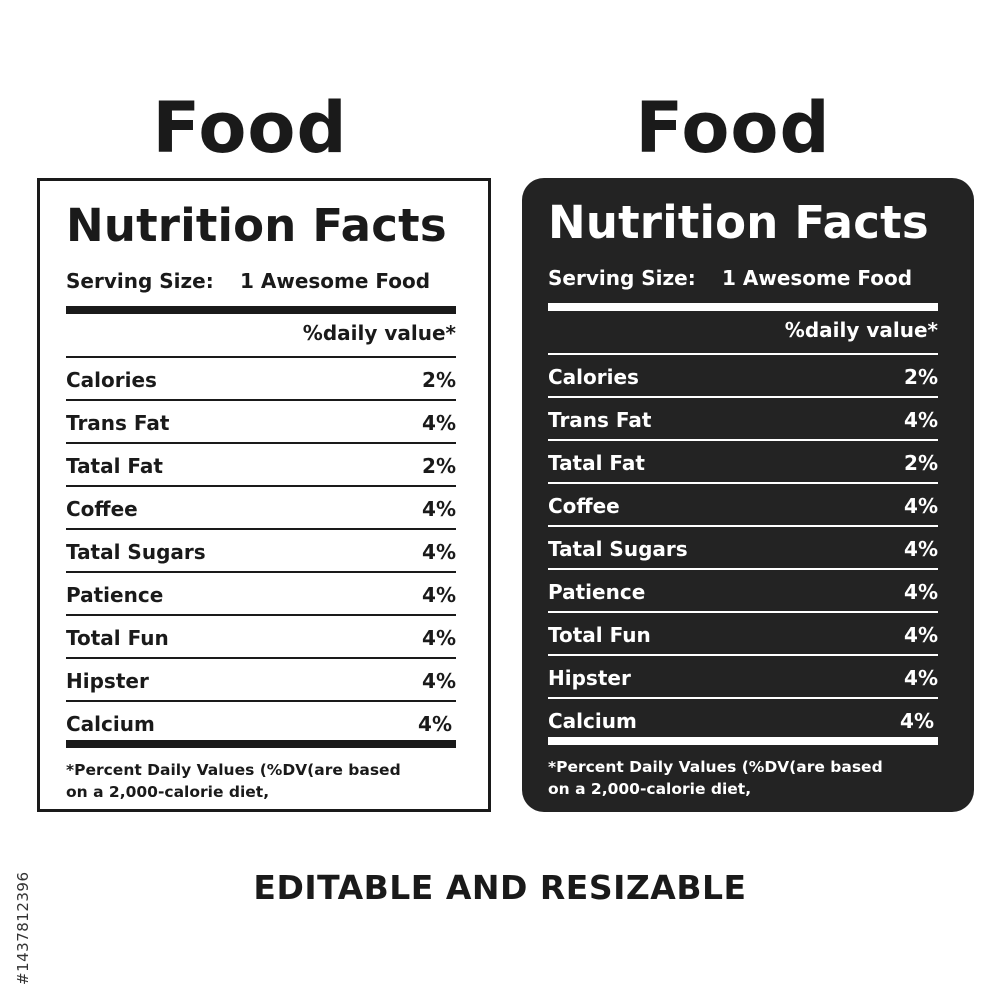 Image resolution: width=1000 pixels, height=1000 pixels. Describe the element at coordinates (250, 128) in the screenshot. I see `heading-left: Food` at that location.